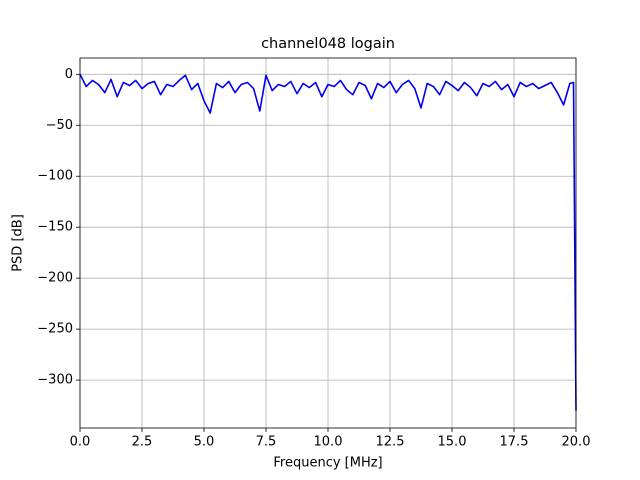 This screenshot has width=640, height=480. Describe the element at coordinates (18, 243) in the screenshot. I see `y-axis-label: PSD [dB]` at that location.